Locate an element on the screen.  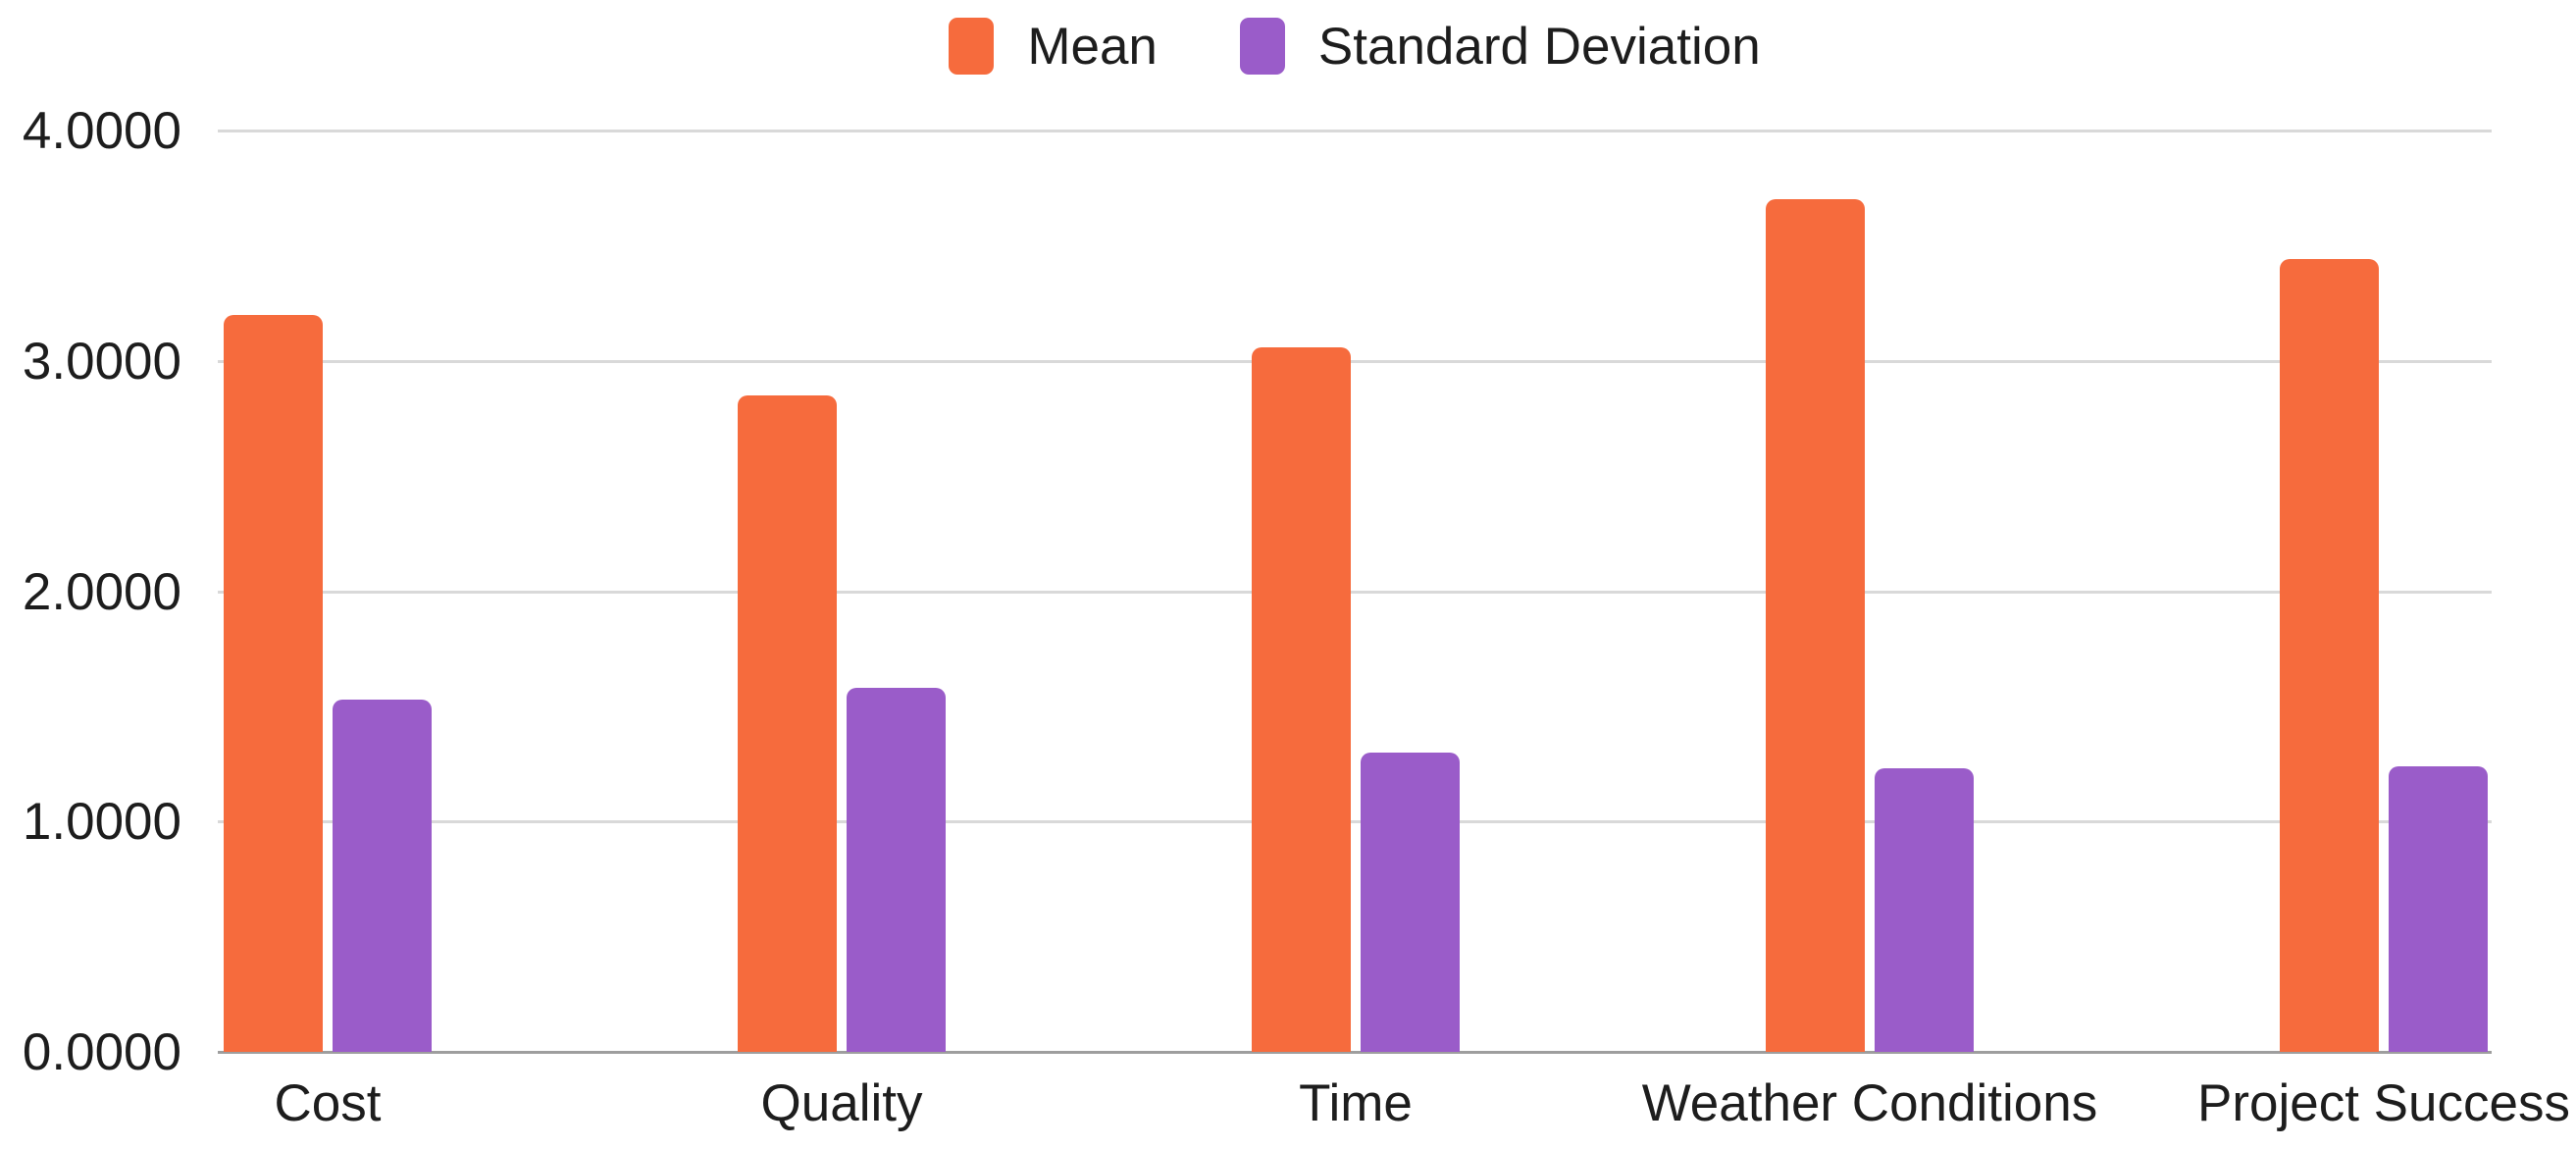
bar-standard-deviation-cost is located at coordinates (382, 875).